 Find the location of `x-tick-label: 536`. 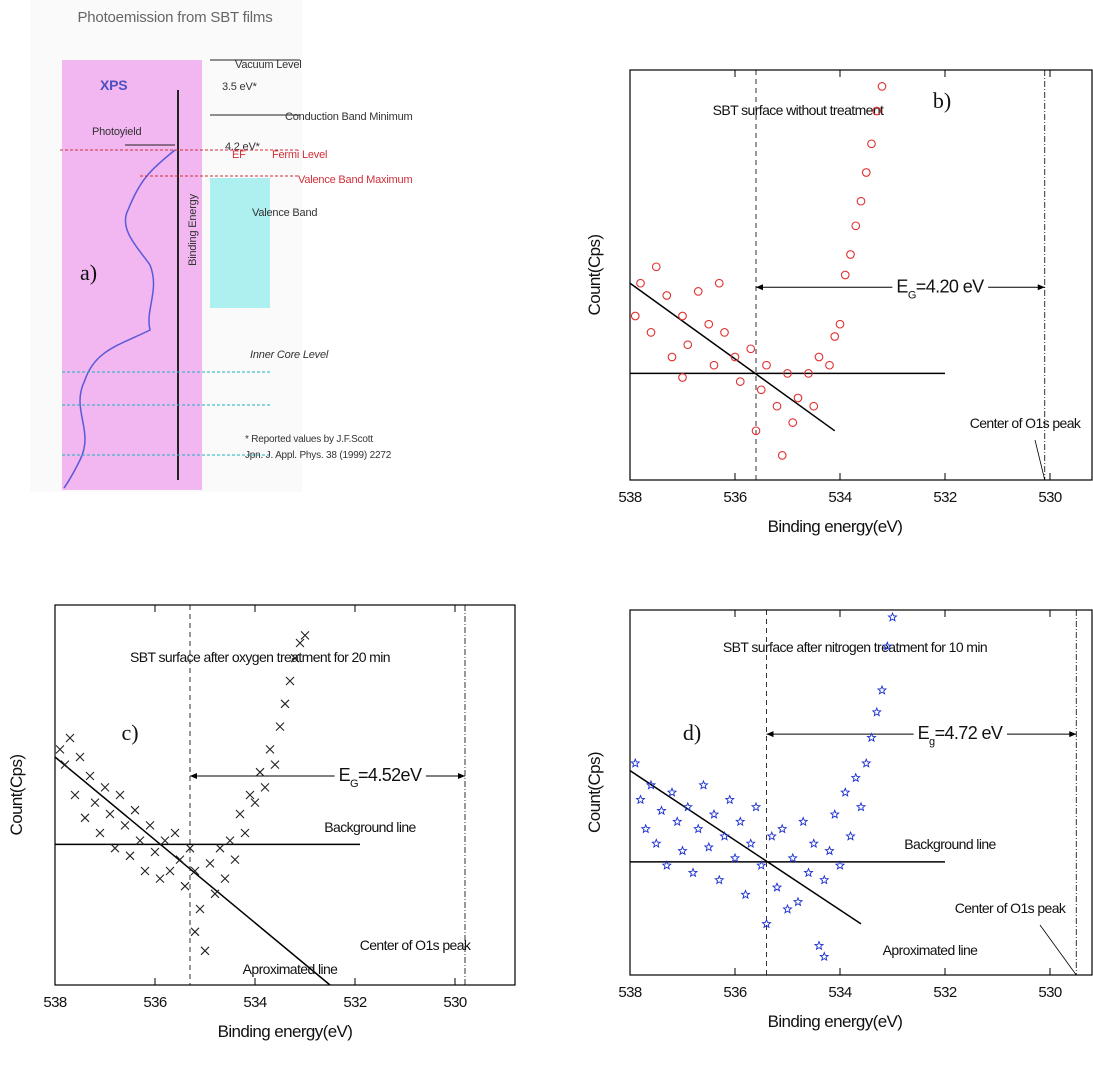

x-tick-label: 536 is located at coordinates (734, 992).